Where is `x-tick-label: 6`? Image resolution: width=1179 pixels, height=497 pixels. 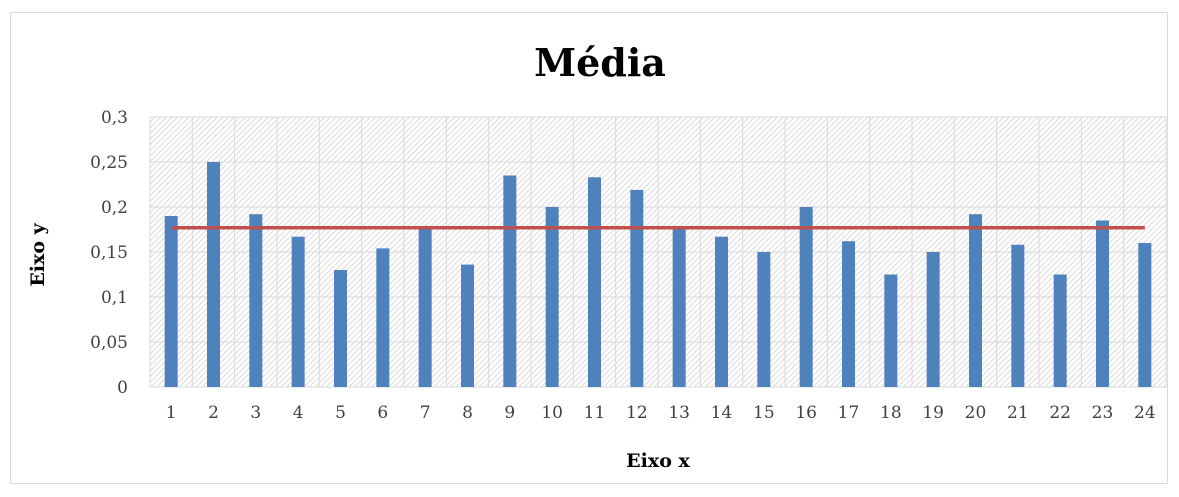 x-tick-label: 6 is located at coordinates (382, 413).